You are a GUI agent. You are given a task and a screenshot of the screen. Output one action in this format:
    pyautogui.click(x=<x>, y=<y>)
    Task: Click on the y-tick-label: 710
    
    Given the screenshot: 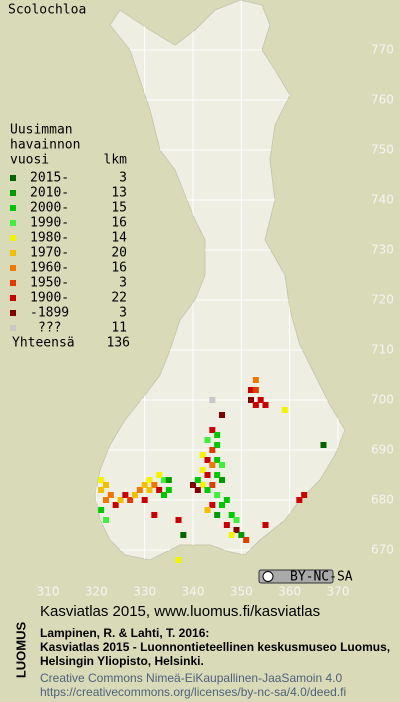 What is the action you would take?
    pyautogui.click(x=382, y=350)
    